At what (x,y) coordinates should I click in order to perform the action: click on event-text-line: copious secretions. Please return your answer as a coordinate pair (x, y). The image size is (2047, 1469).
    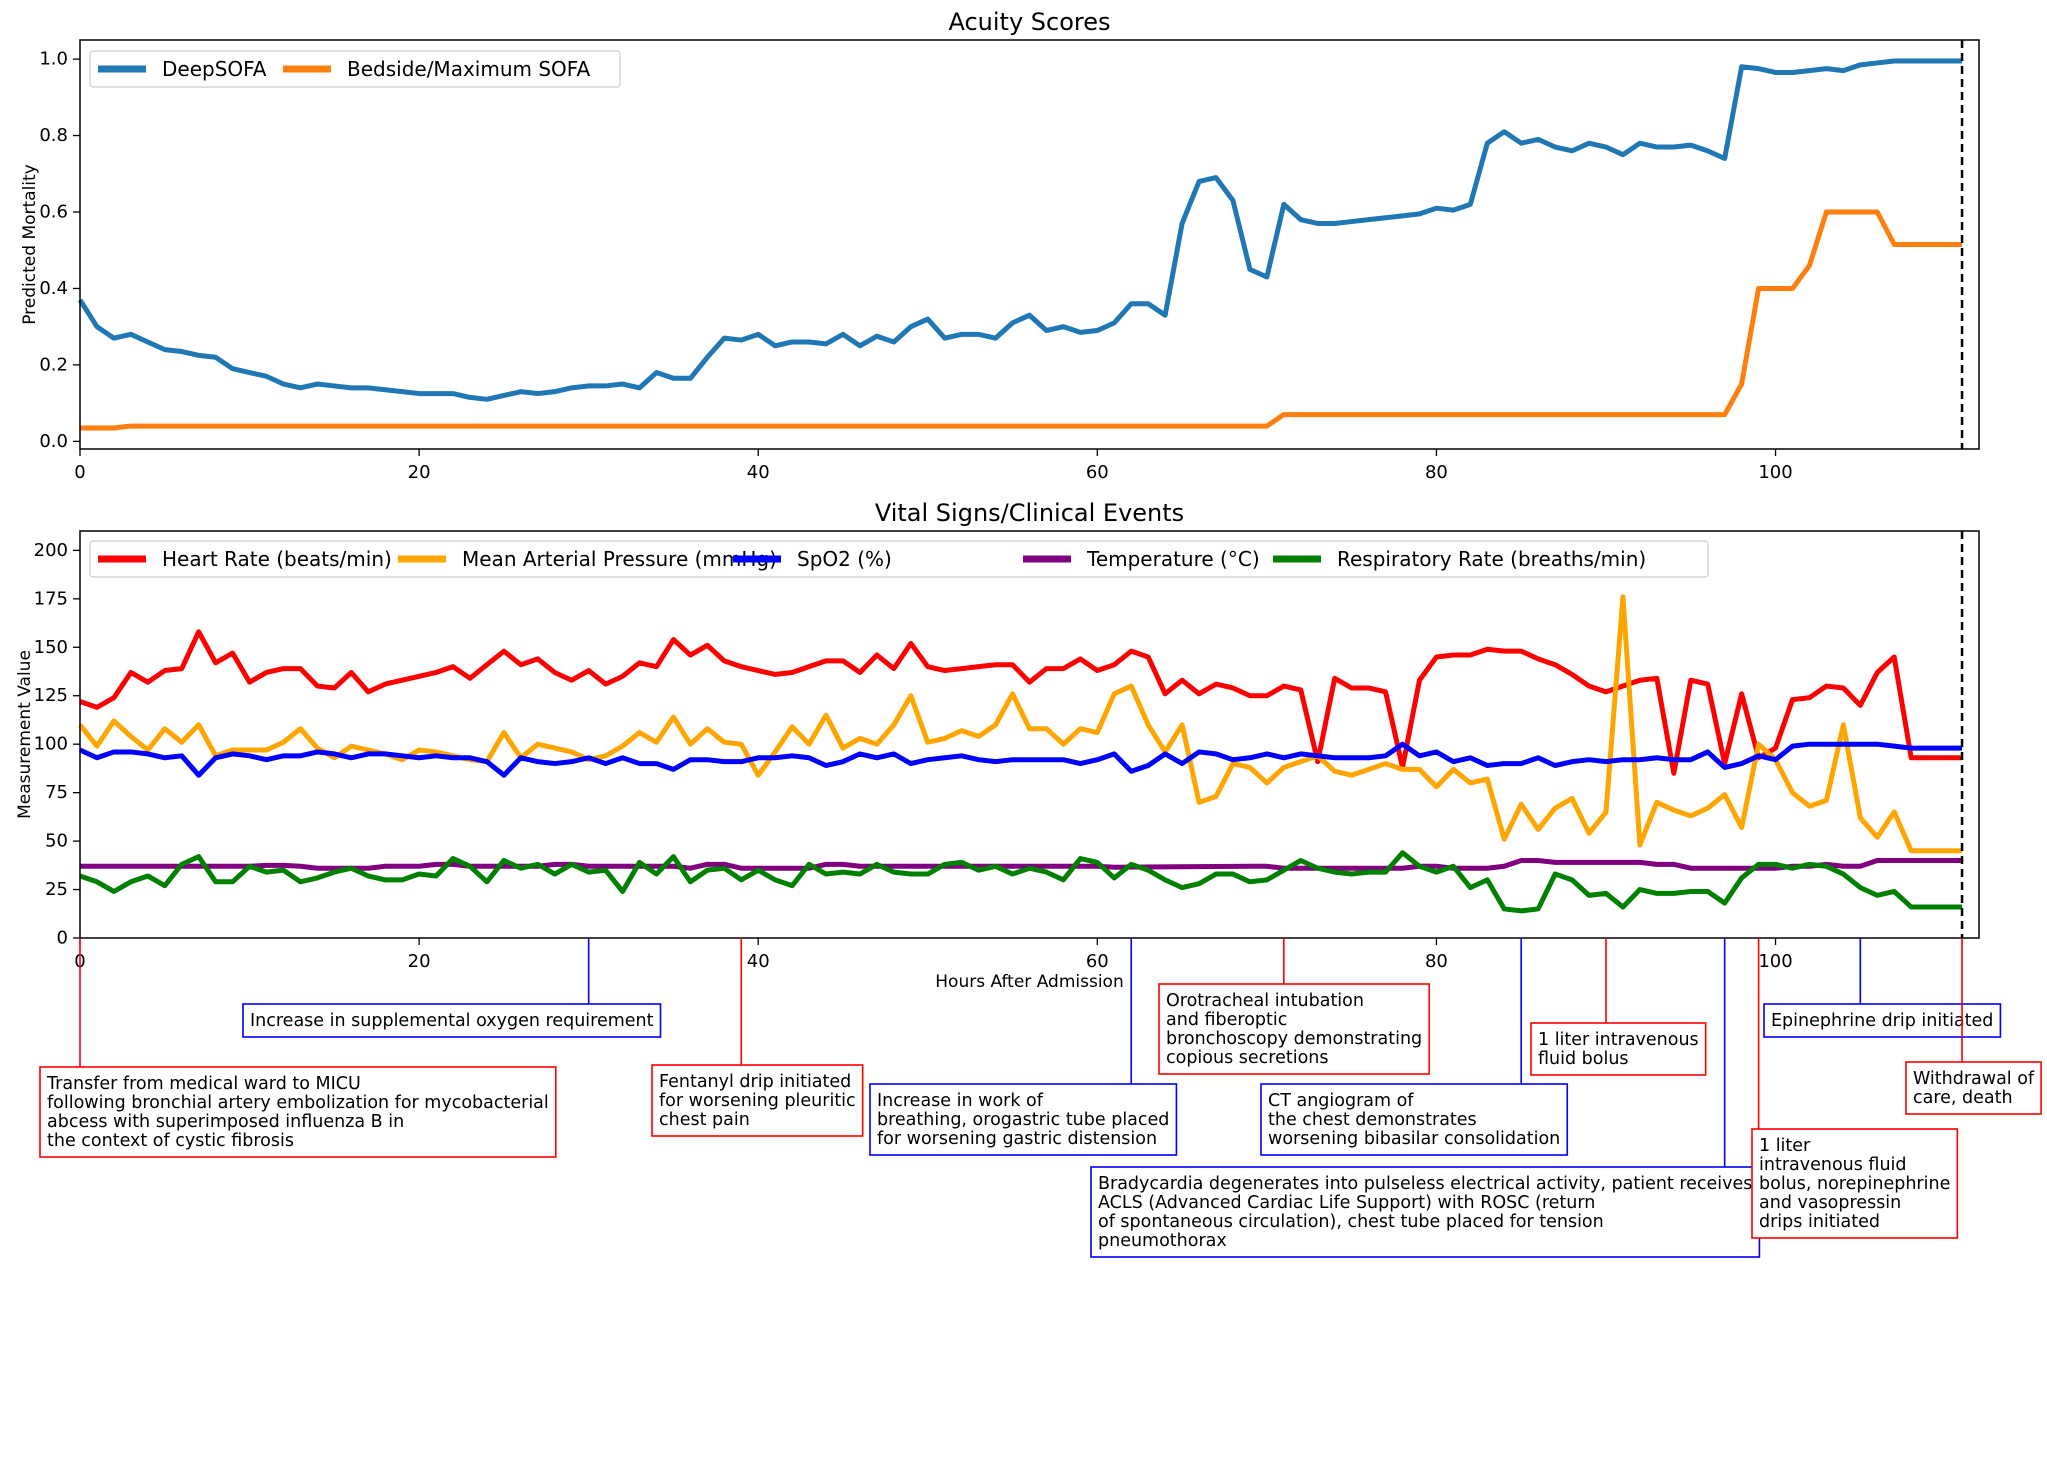
    Looking at the image, I should click on (1247, 1058).